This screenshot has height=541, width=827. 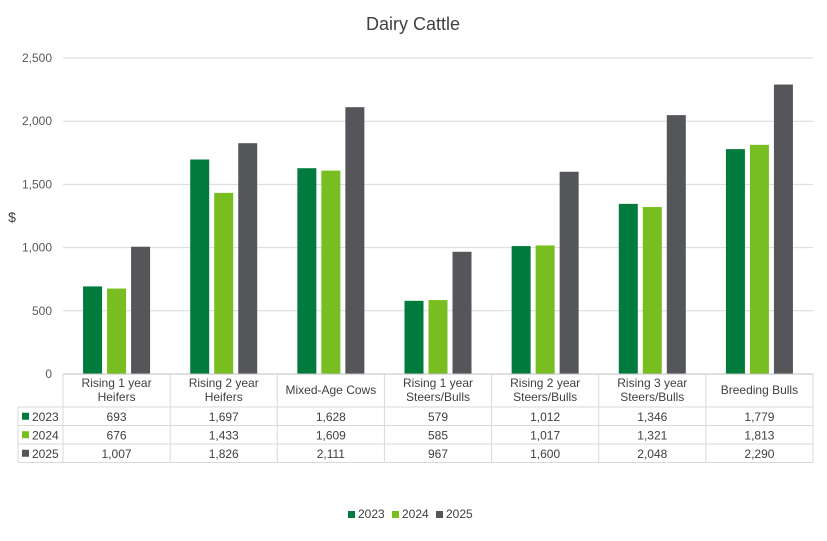 What do you see at coordinates (759, 454) in the screenshot?
I see `data-label: 2,290` at bounding box center [759, 454].